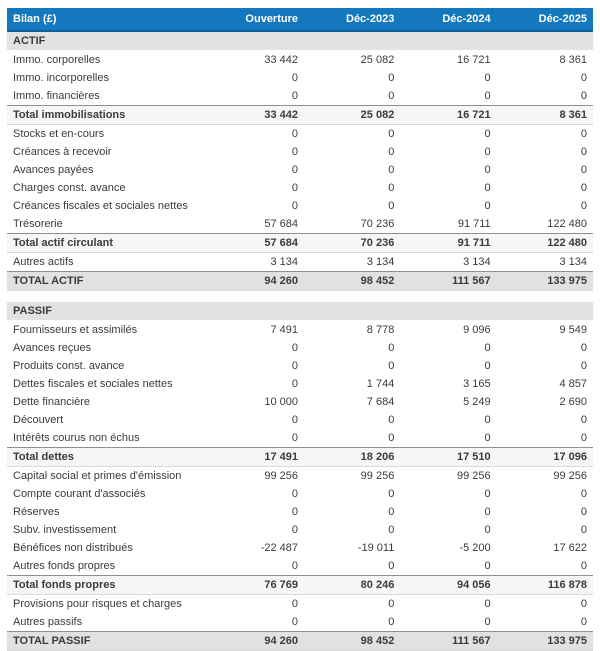 This screenshot has width=600, height=651. Describe the element at coordinates (107, 188) in the screenshot. I see `row-label: Charges const. avance` at that location.